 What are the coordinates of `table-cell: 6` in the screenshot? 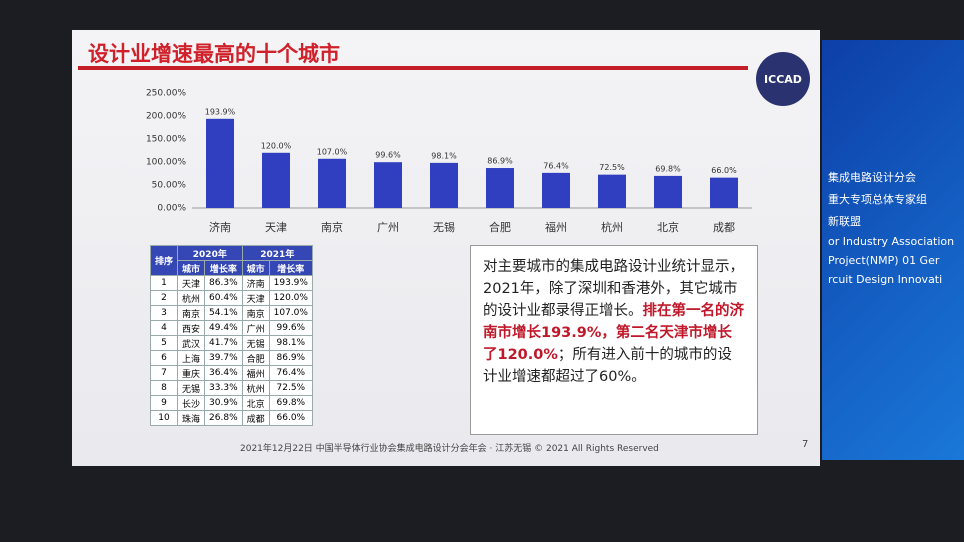 It's located at (164, 358).